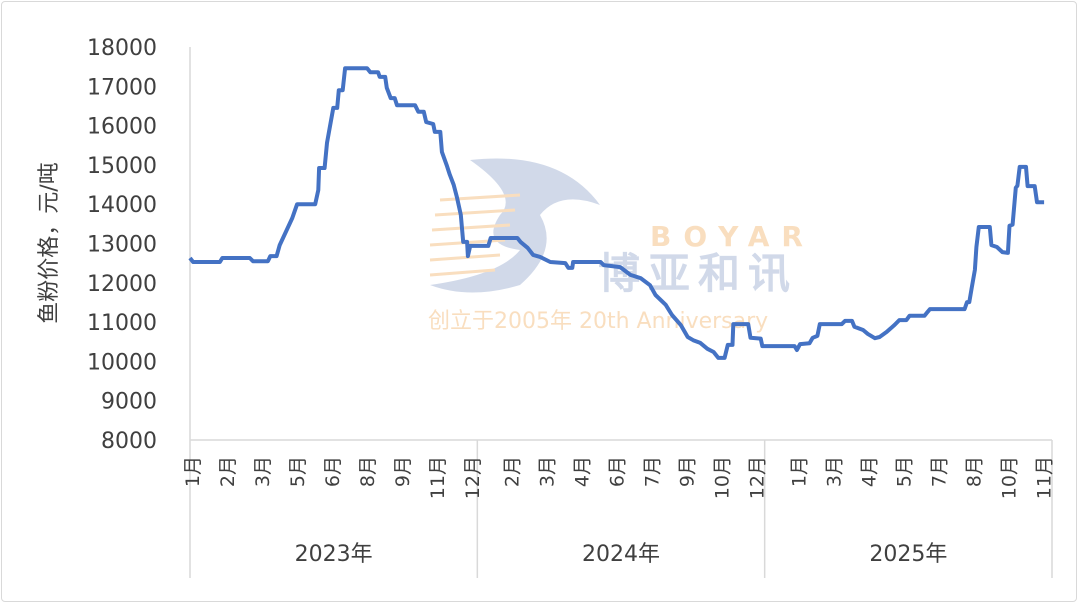 This screenshot has width=1080, height=605. I want to click on year-label: 2025年, so click(908, 554).